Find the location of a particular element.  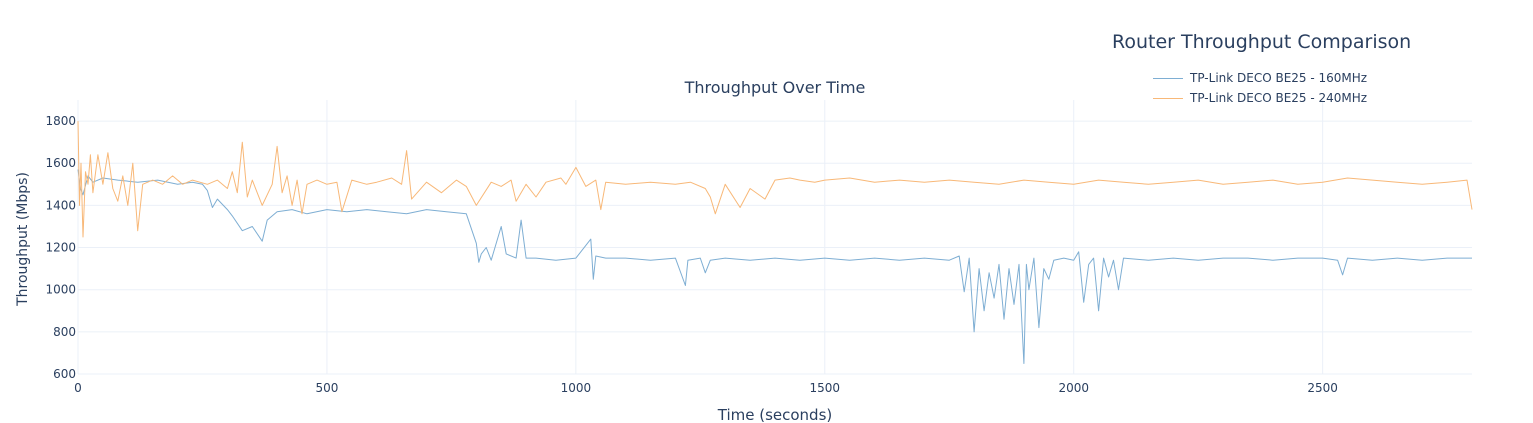

y-tick-label: 800 is located at coordinates (64, 332).